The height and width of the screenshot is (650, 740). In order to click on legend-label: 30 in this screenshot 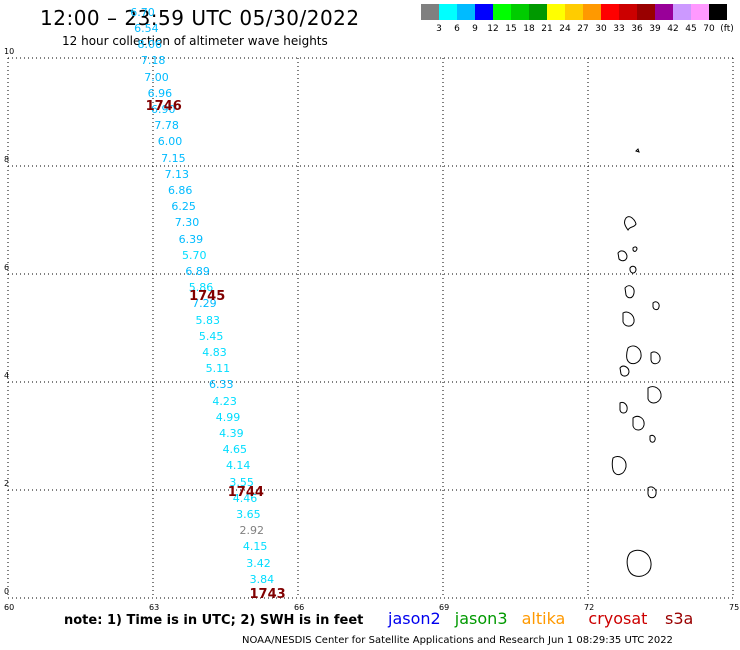, I will do `click(601, 29)`.